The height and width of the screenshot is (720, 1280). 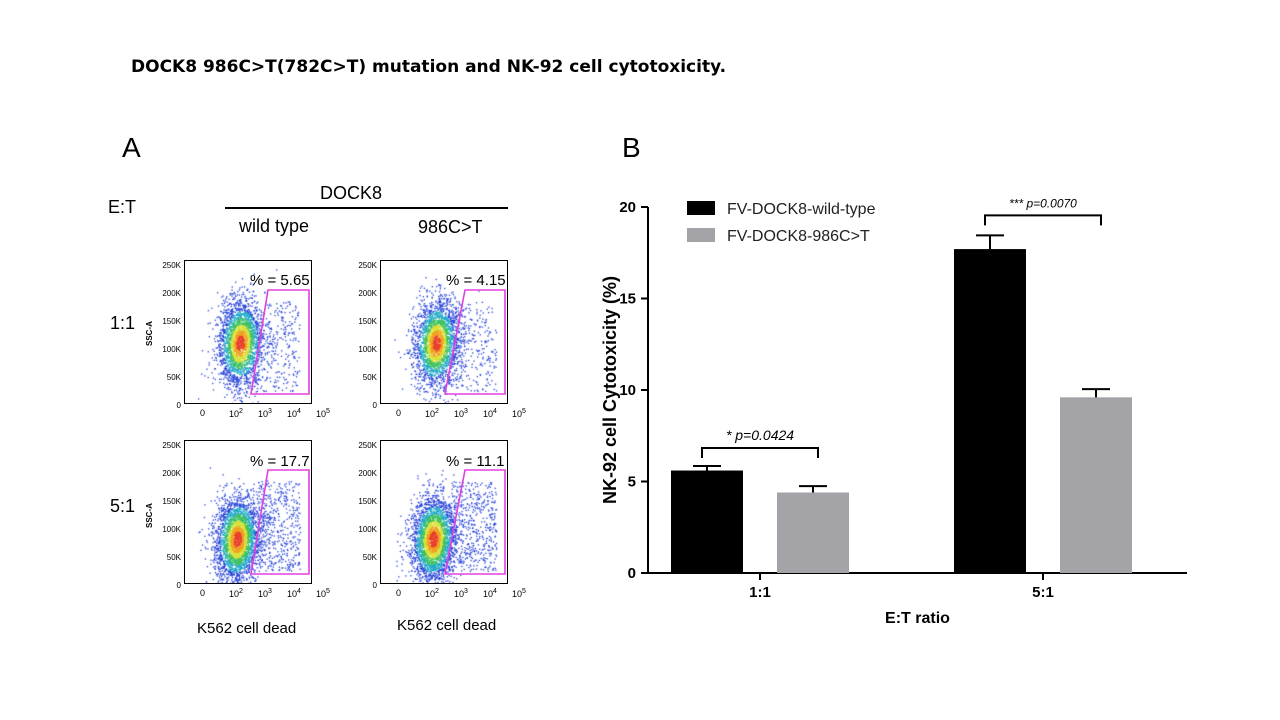 I want to click on x-axis-label-col-2: K562 cell dead, so click(x=447, y=625).